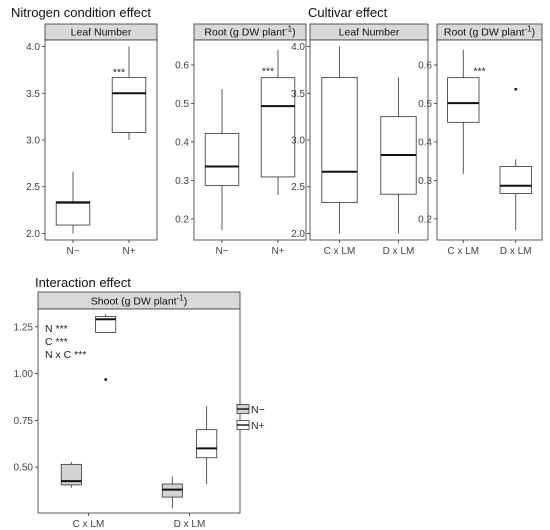 This screenshot has width=550, height=530. I want to click on legend-label: N−, so click(258, 410).